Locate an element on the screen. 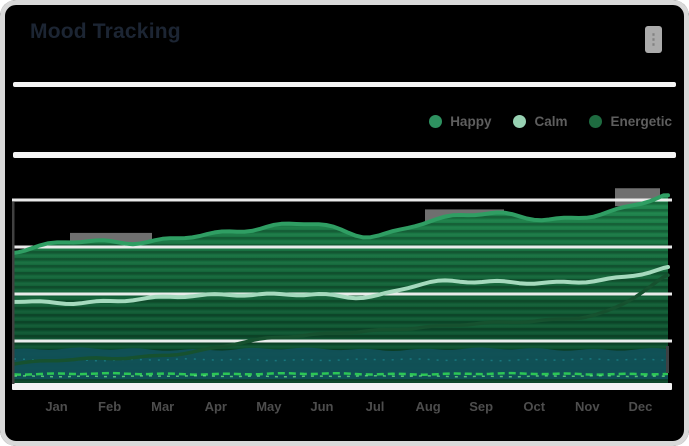 The height and width of the screenshot is (446, 689). legend-label: Energetic is located at coordinates (641, 121).